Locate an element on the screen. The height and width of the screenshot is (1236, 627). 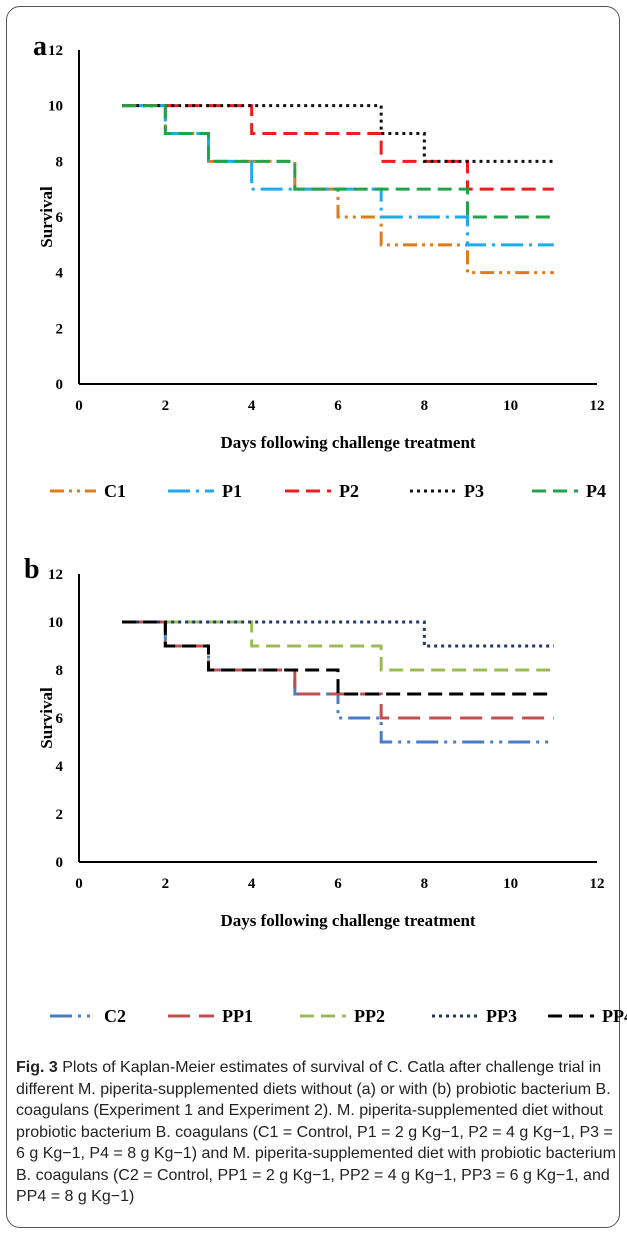
series-line-p2 is located at coordinates (338, 147).